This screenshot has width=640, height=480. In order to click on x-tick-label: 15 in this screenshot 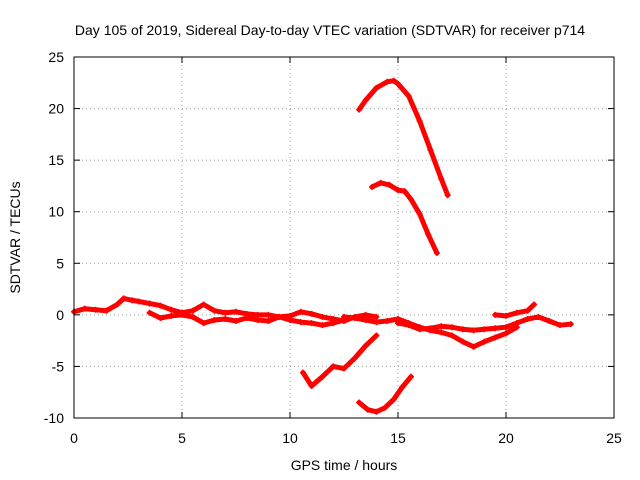, I will do `click(398, 438)`.